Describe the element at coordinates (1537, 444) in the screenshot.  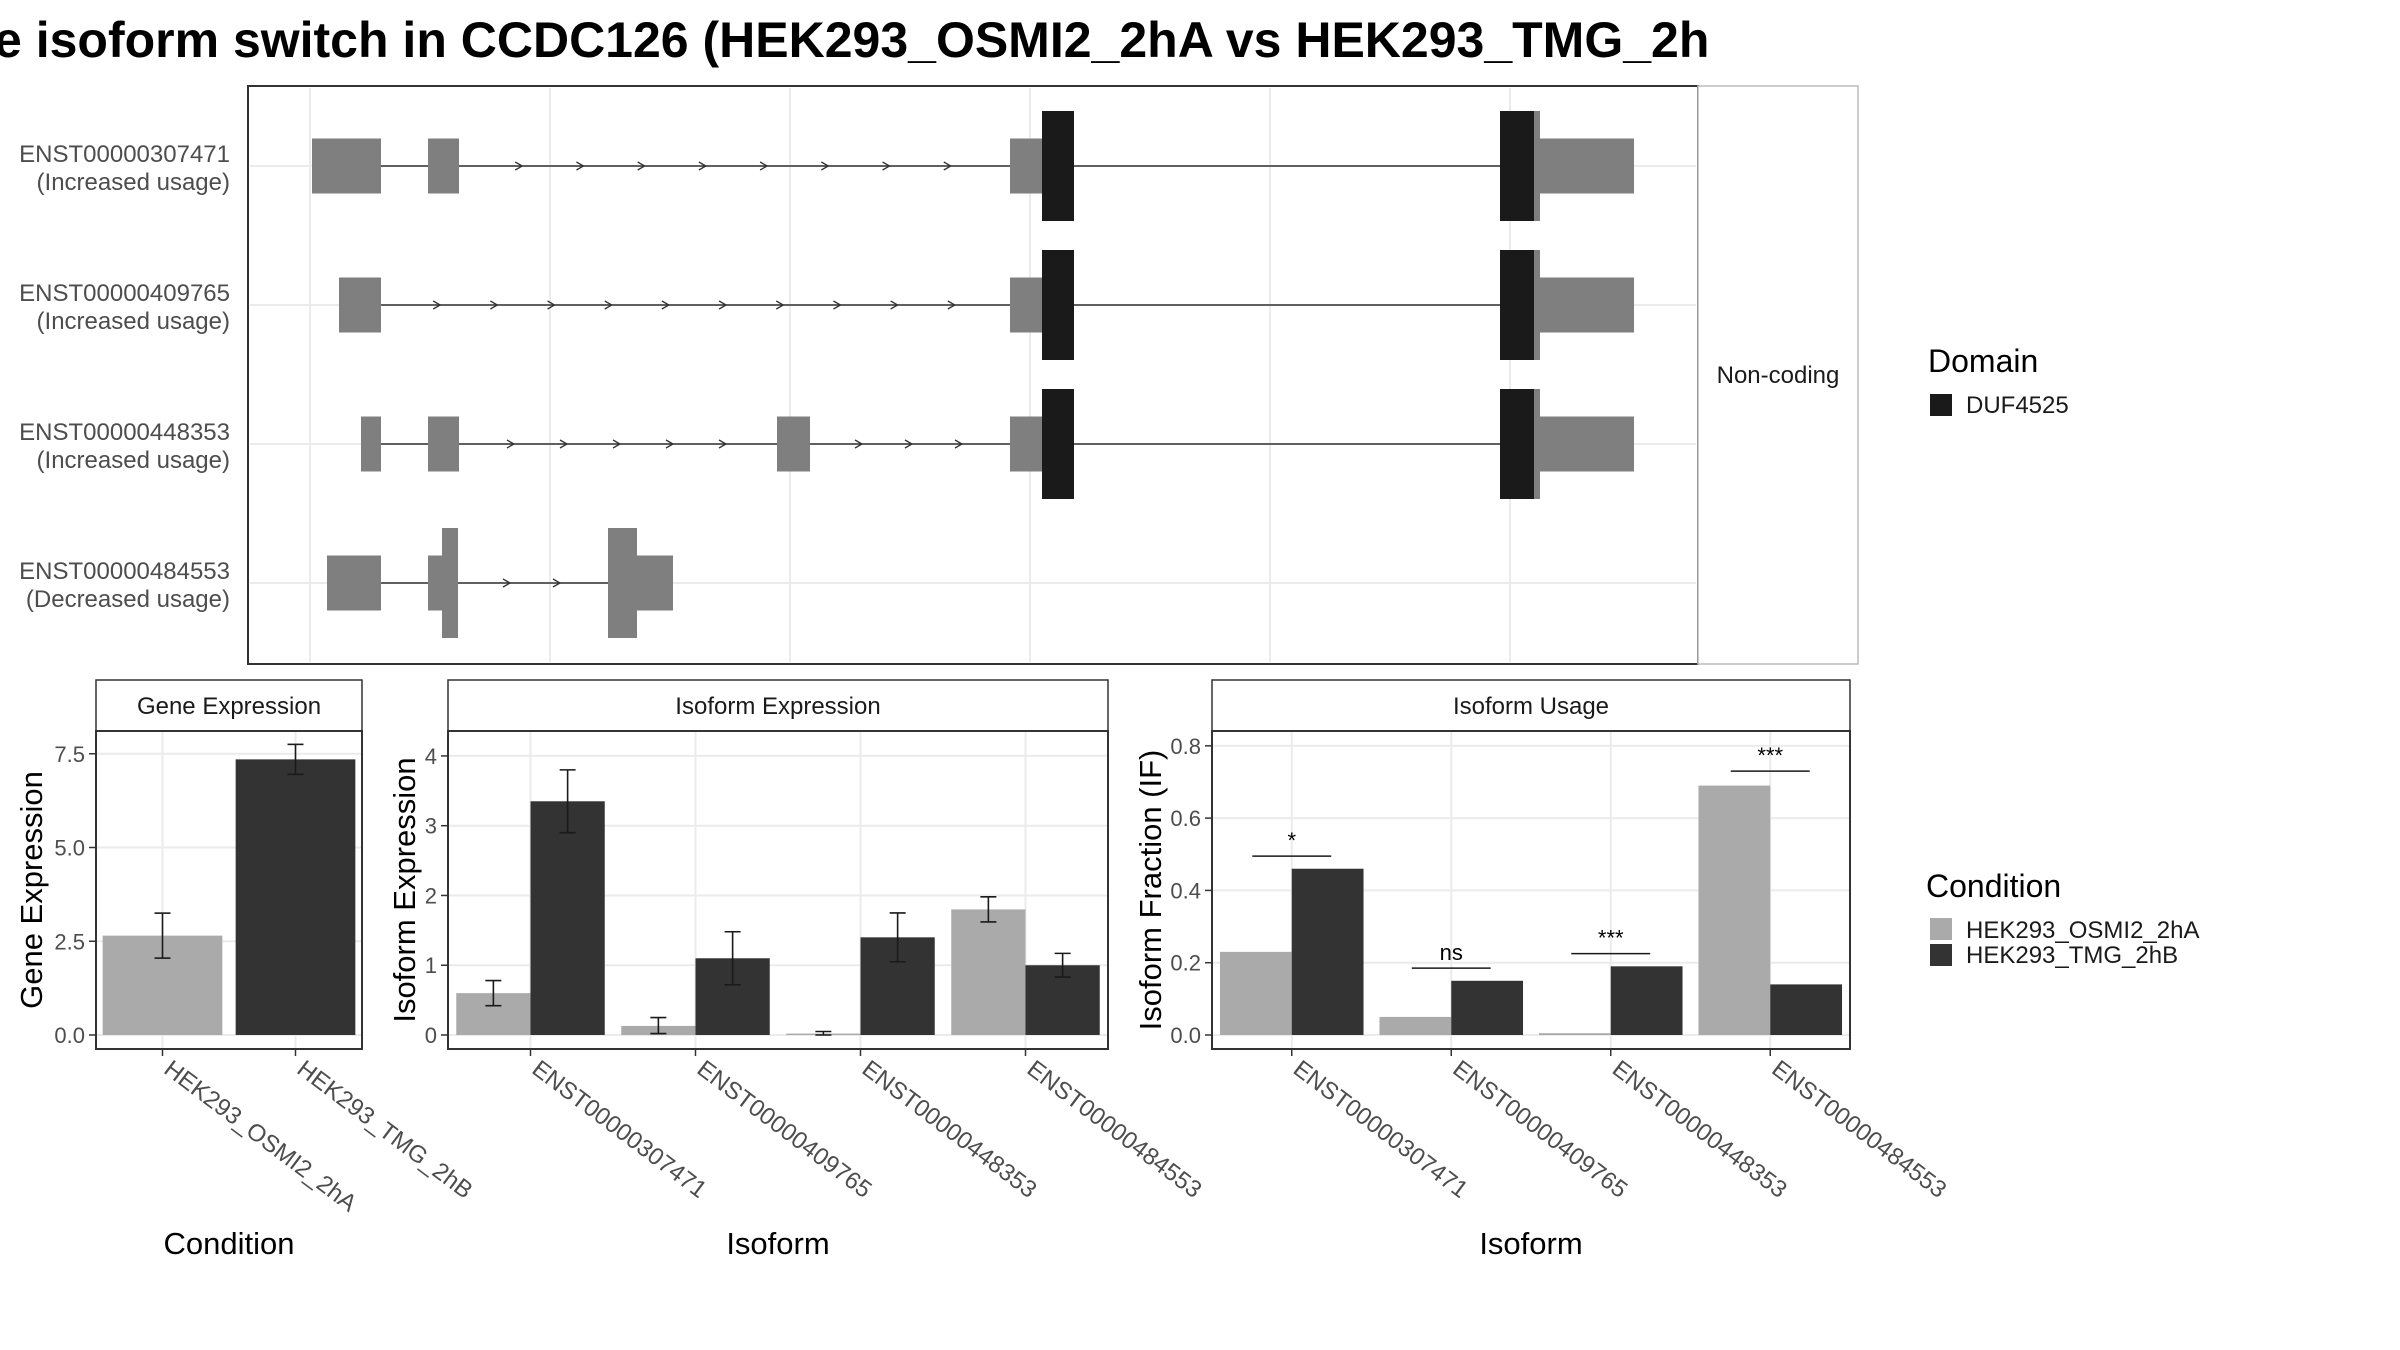
I see `exon-edge-t3` at that location.